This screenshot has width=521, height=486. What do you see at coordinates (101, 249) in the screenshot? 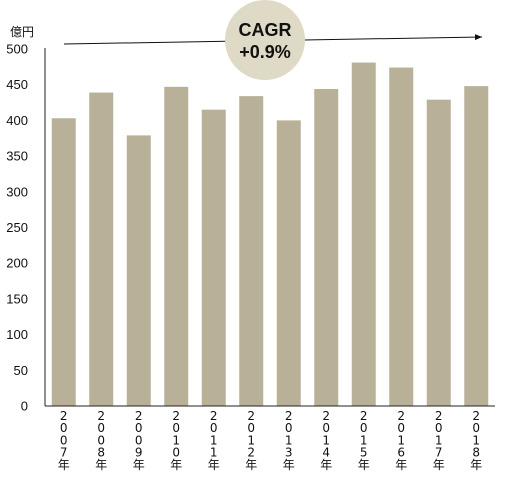
I see `bar-2008年` at bounding box center [101, 249].